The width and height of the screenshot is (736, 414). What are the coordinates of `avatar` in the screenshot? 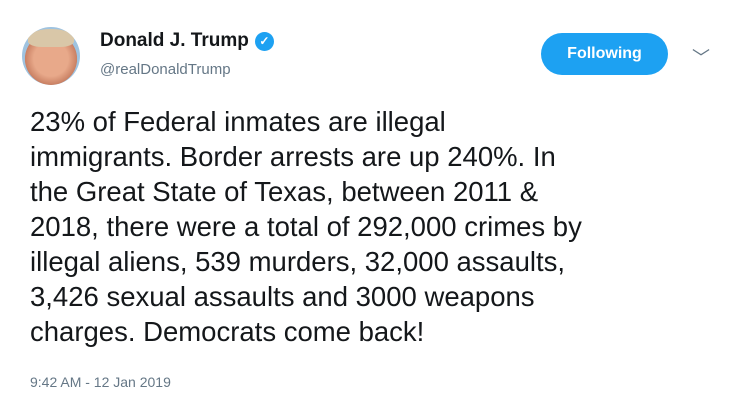 It's located at (51, 56).